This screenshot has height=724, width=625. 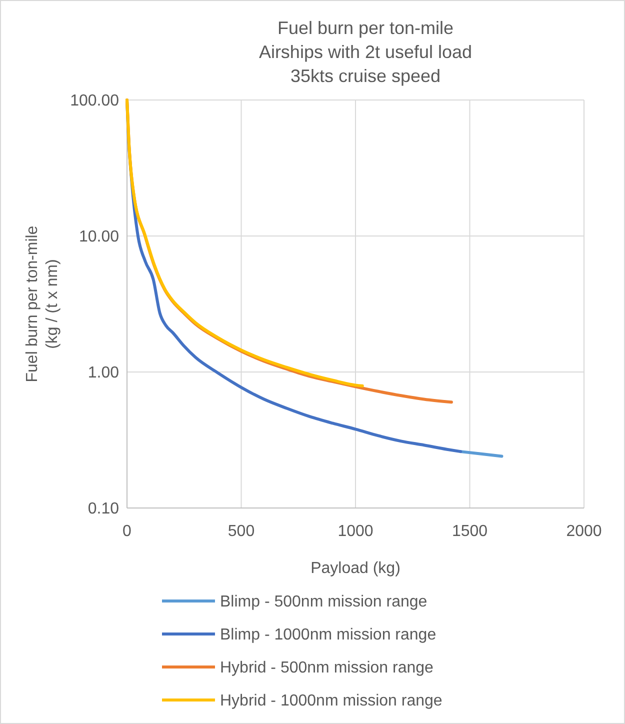 I want to click on y-tick-label: 100.00, so click(x=95, y=101).